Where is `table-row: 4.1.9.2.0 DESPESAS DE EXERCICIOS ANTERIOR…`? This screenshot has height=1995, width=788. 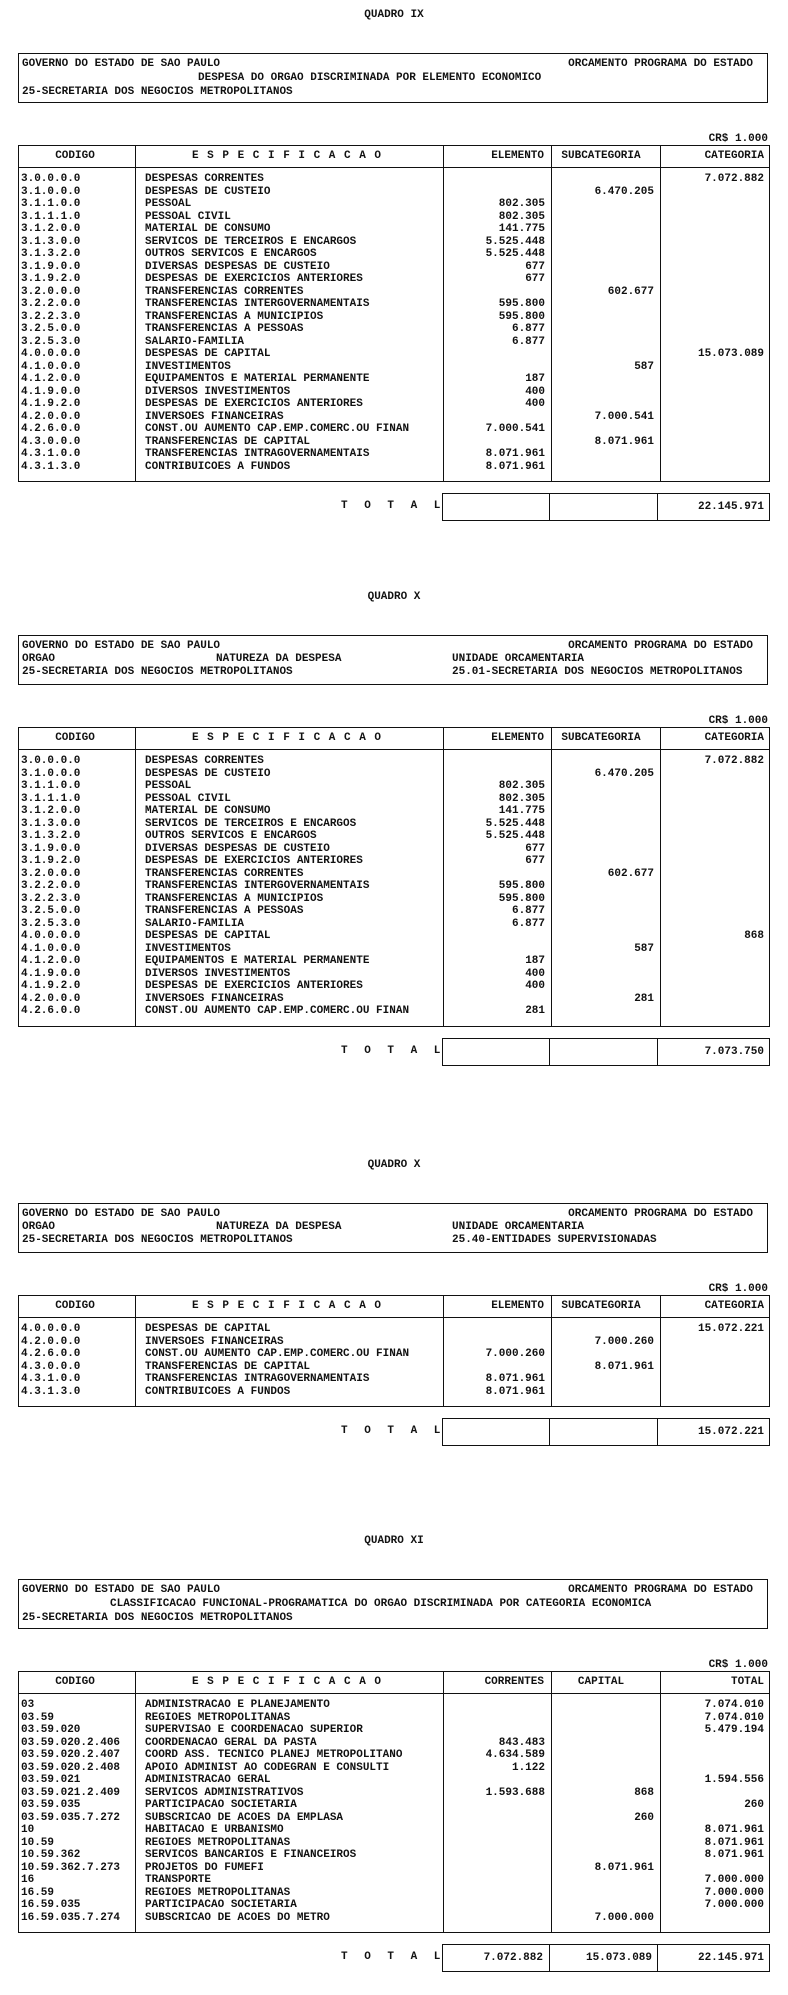 table-row: 4.1.9.2.0 DESPESAS DE EXERCICIOS ANTERIOR… is located at coordinates (394, 986).